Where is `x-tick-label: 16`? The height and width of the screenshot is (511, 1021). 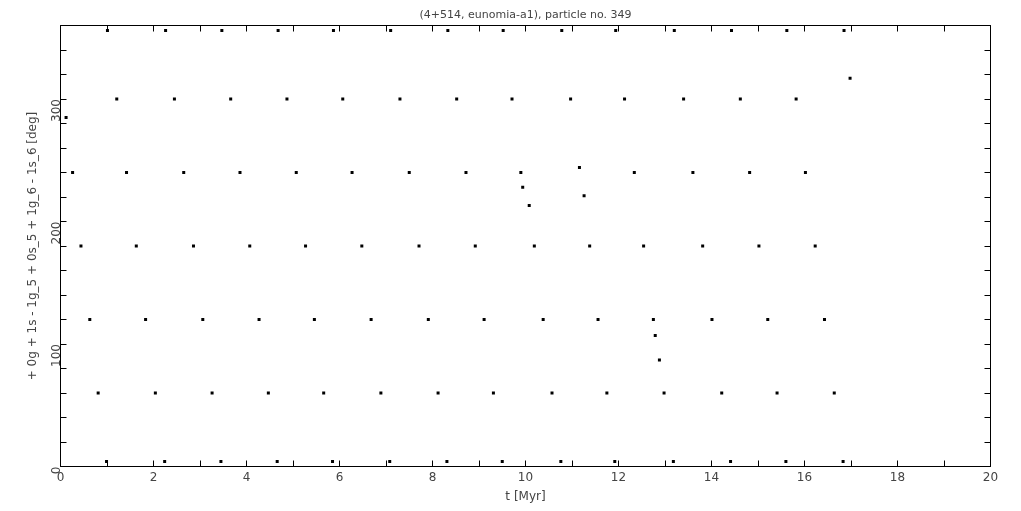 x-tick-label: 16 is located at coordinates (804, 476).